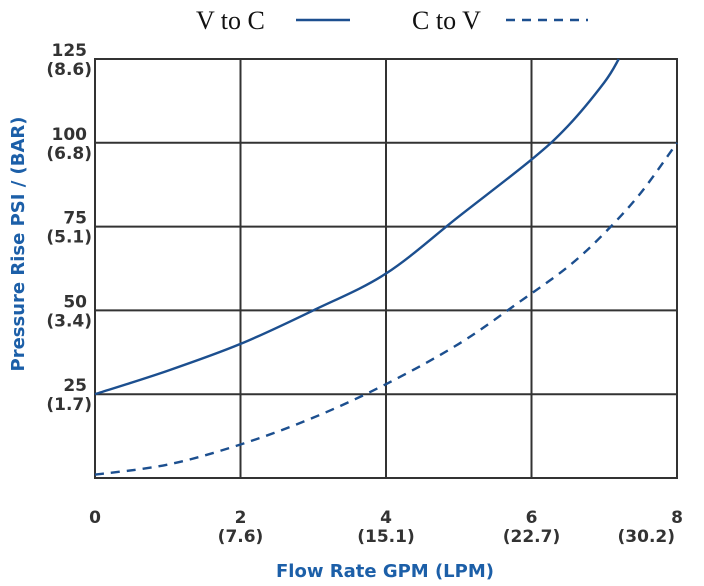  Describe the element at coordinates (69, 405) in the screenshot. I see `y-tick-sublabel: (1.7)` at that location.